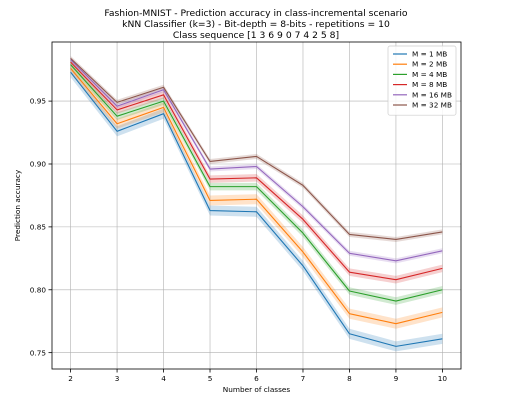 This screenshot has width=512, height=410. Describe the element at coordinates (117, 378) in the screenshot. I see `x-tick-label: 3` at that location.